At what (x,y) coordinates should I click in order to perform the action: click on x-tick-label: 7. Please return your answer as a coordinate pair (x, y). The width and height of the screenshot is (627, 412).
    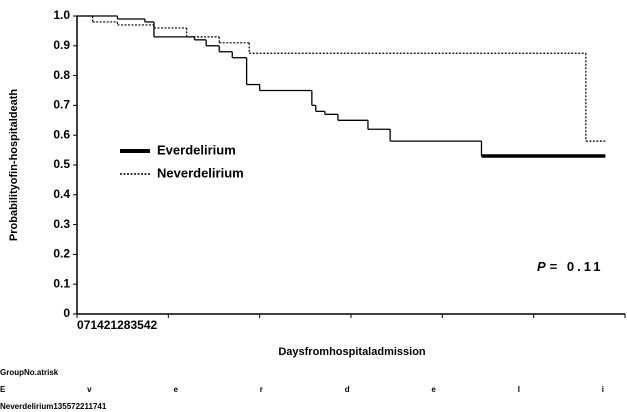
    Looking at the image, I should click on (87, 325).